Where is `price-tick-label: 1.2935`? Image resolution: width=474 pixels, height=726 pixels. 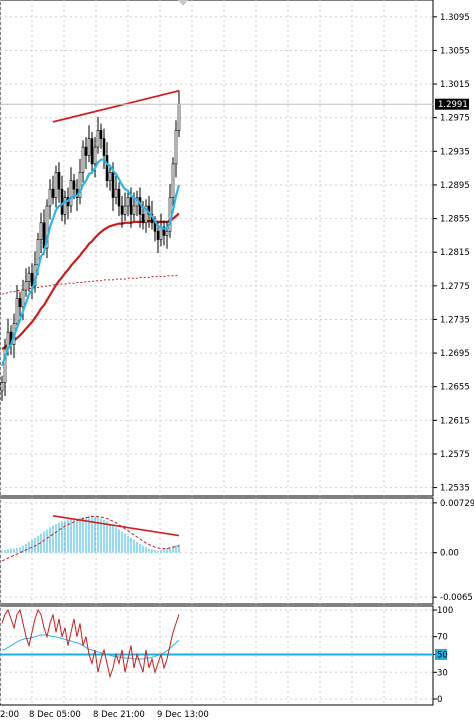
price-tick-label: 1.2935 is located at coordinates (455, 152).